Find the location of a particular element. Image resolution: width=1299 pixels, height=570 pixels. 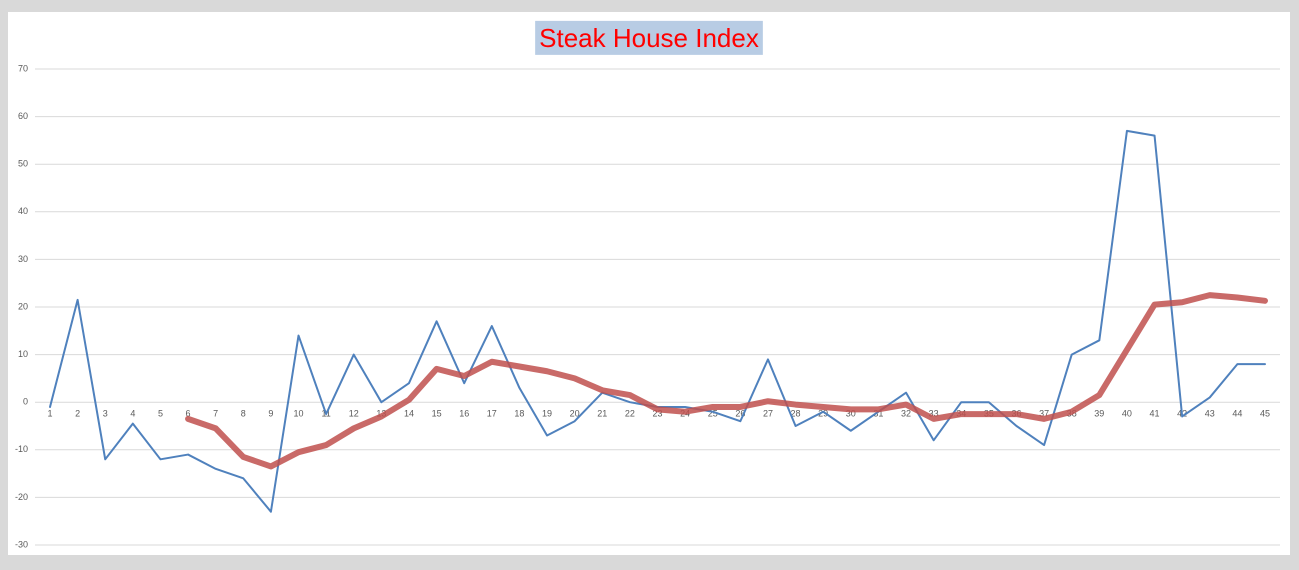

x-tick-label: 32 is located at coordinates (906, 414).